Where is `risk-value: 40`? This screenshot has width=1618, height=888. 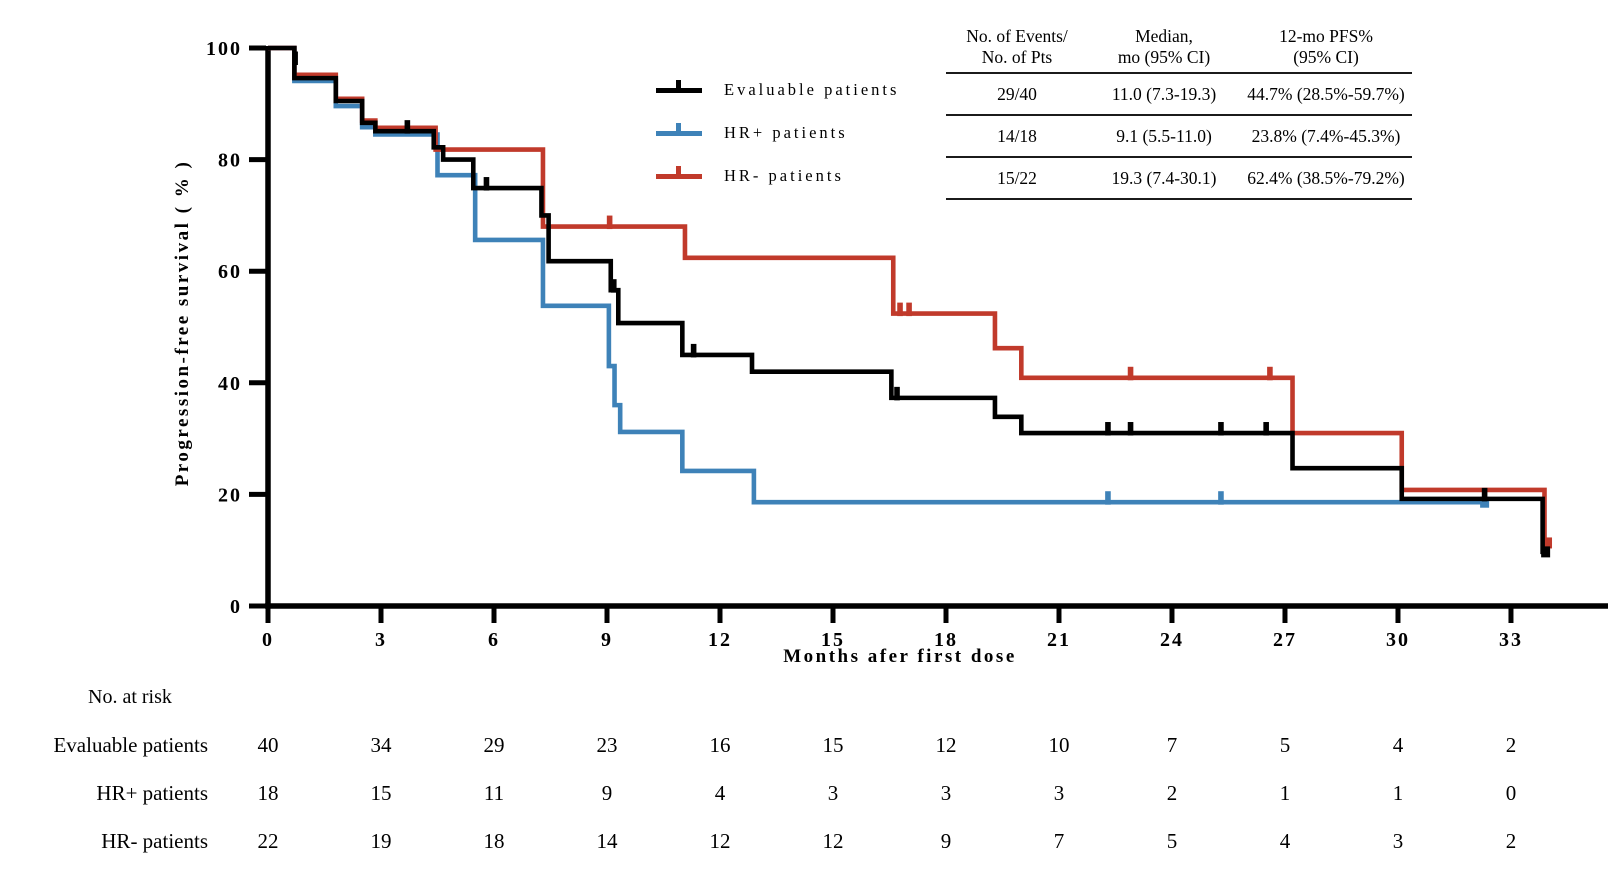 risk-value: 40 is located at coordinates (268, 745).